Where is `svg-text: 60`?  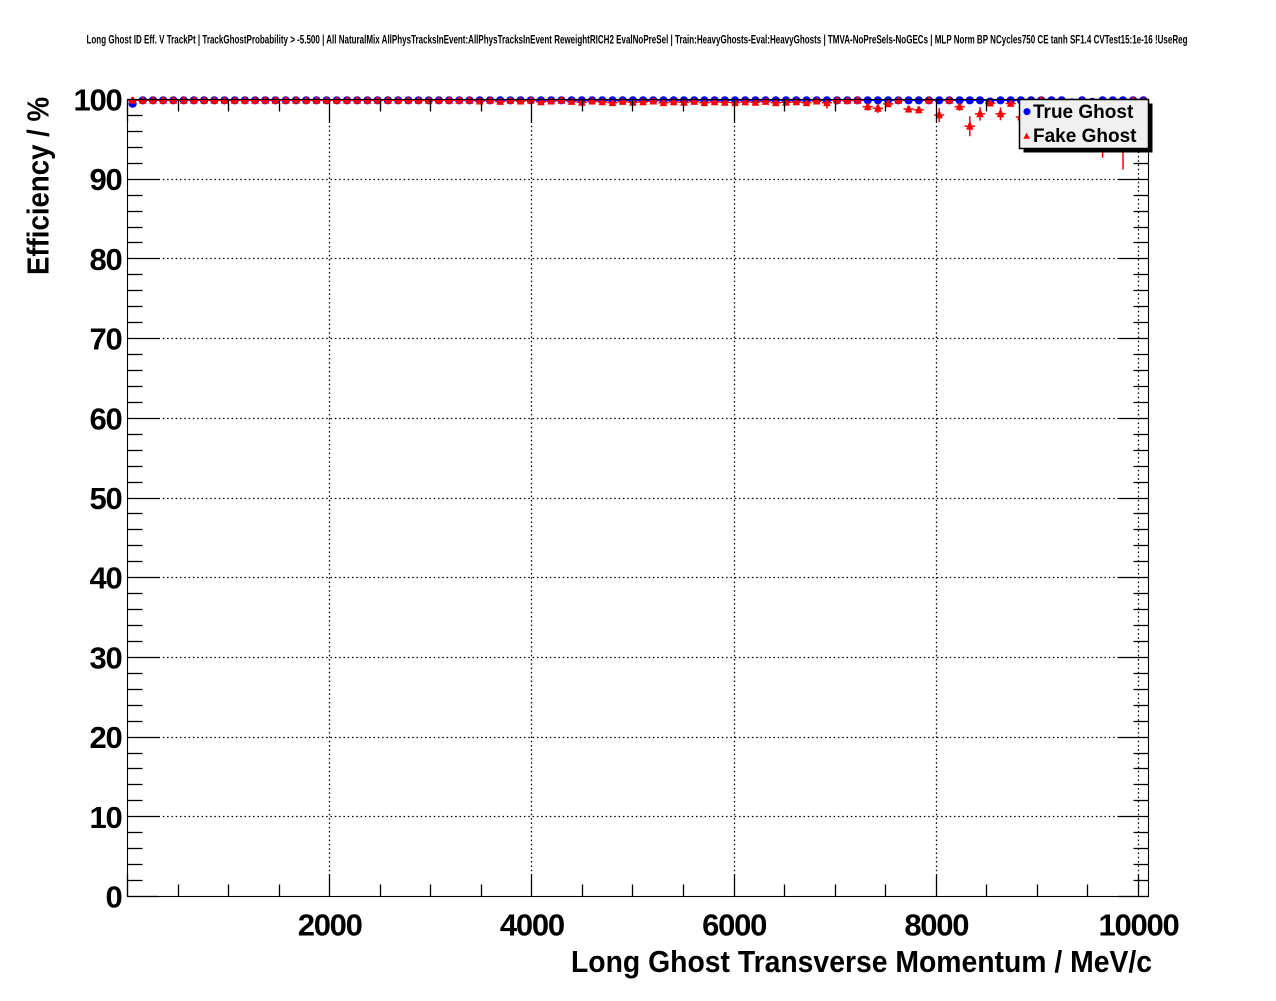 svg-text: 60 is located at coordinates (106, 418).